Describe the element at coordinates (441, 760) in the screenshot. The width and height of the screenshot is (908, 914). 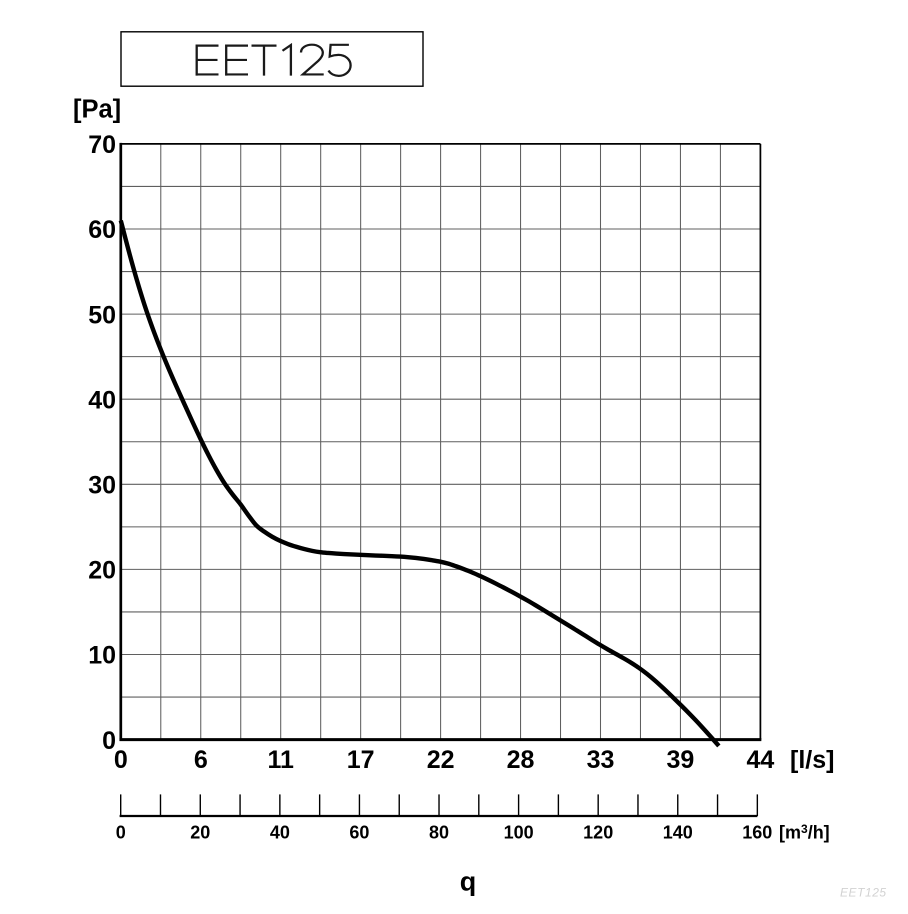
I see `svg-text: 22` at that location.